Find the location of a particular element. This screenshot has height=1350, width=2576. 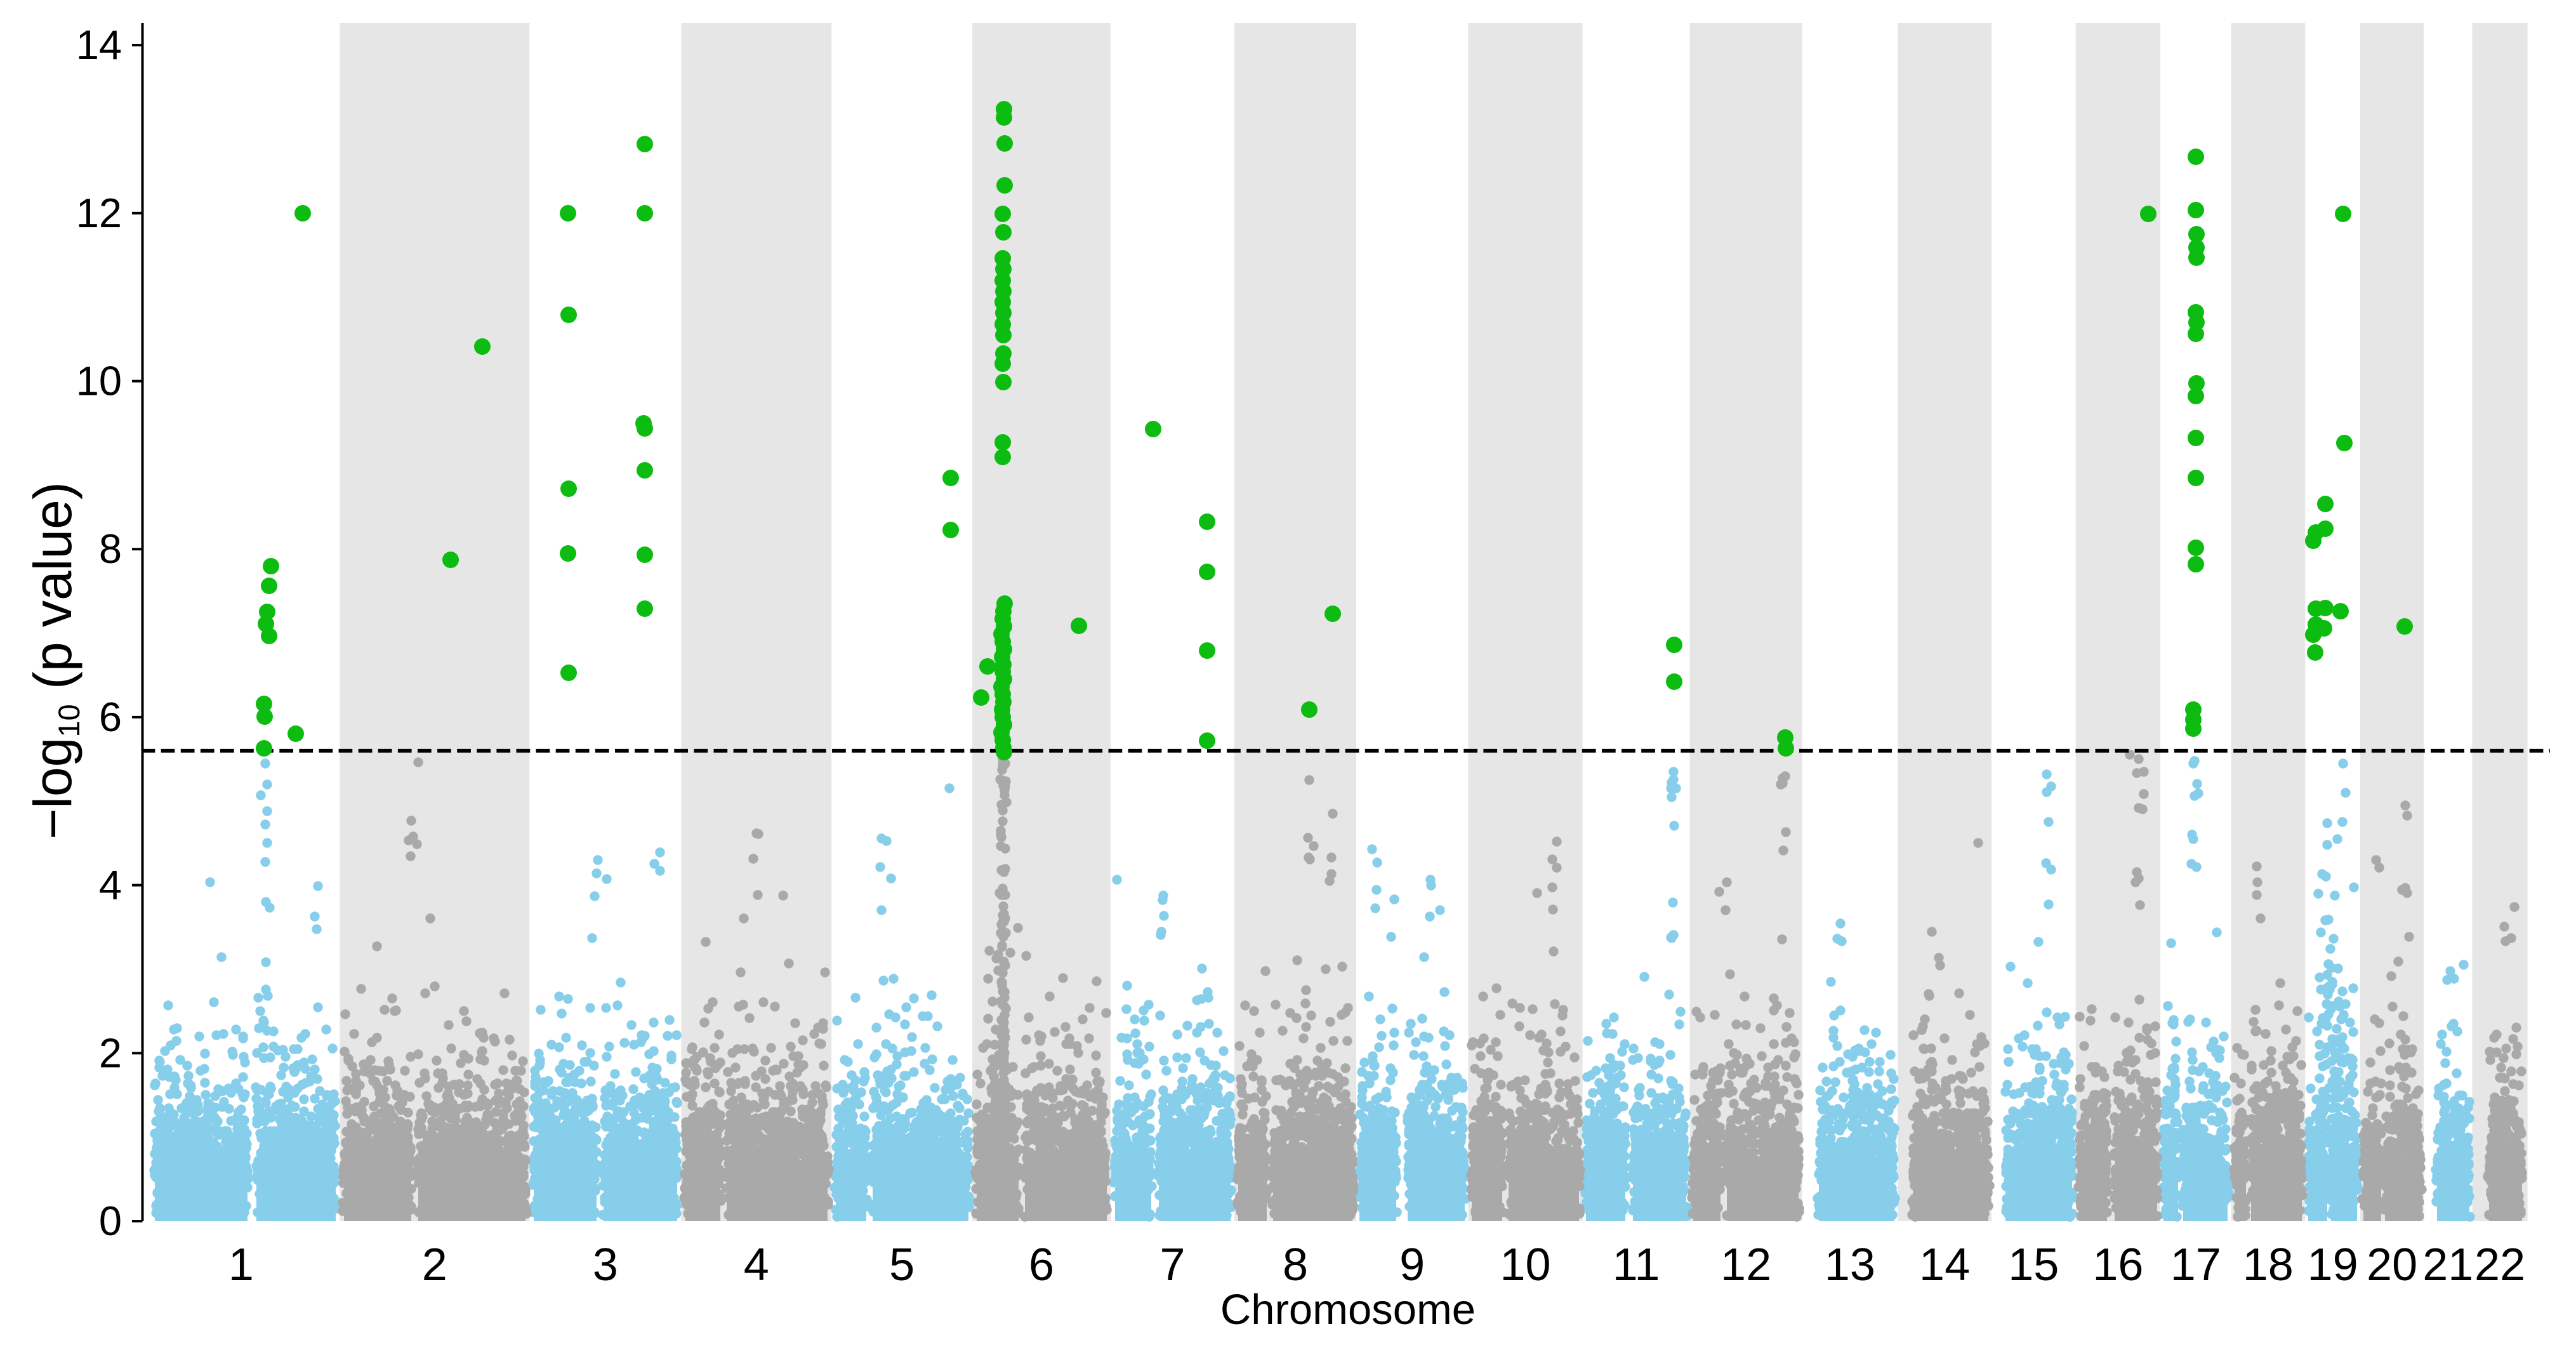

svg-text: 7 is located at coordinates (1172, 1265).